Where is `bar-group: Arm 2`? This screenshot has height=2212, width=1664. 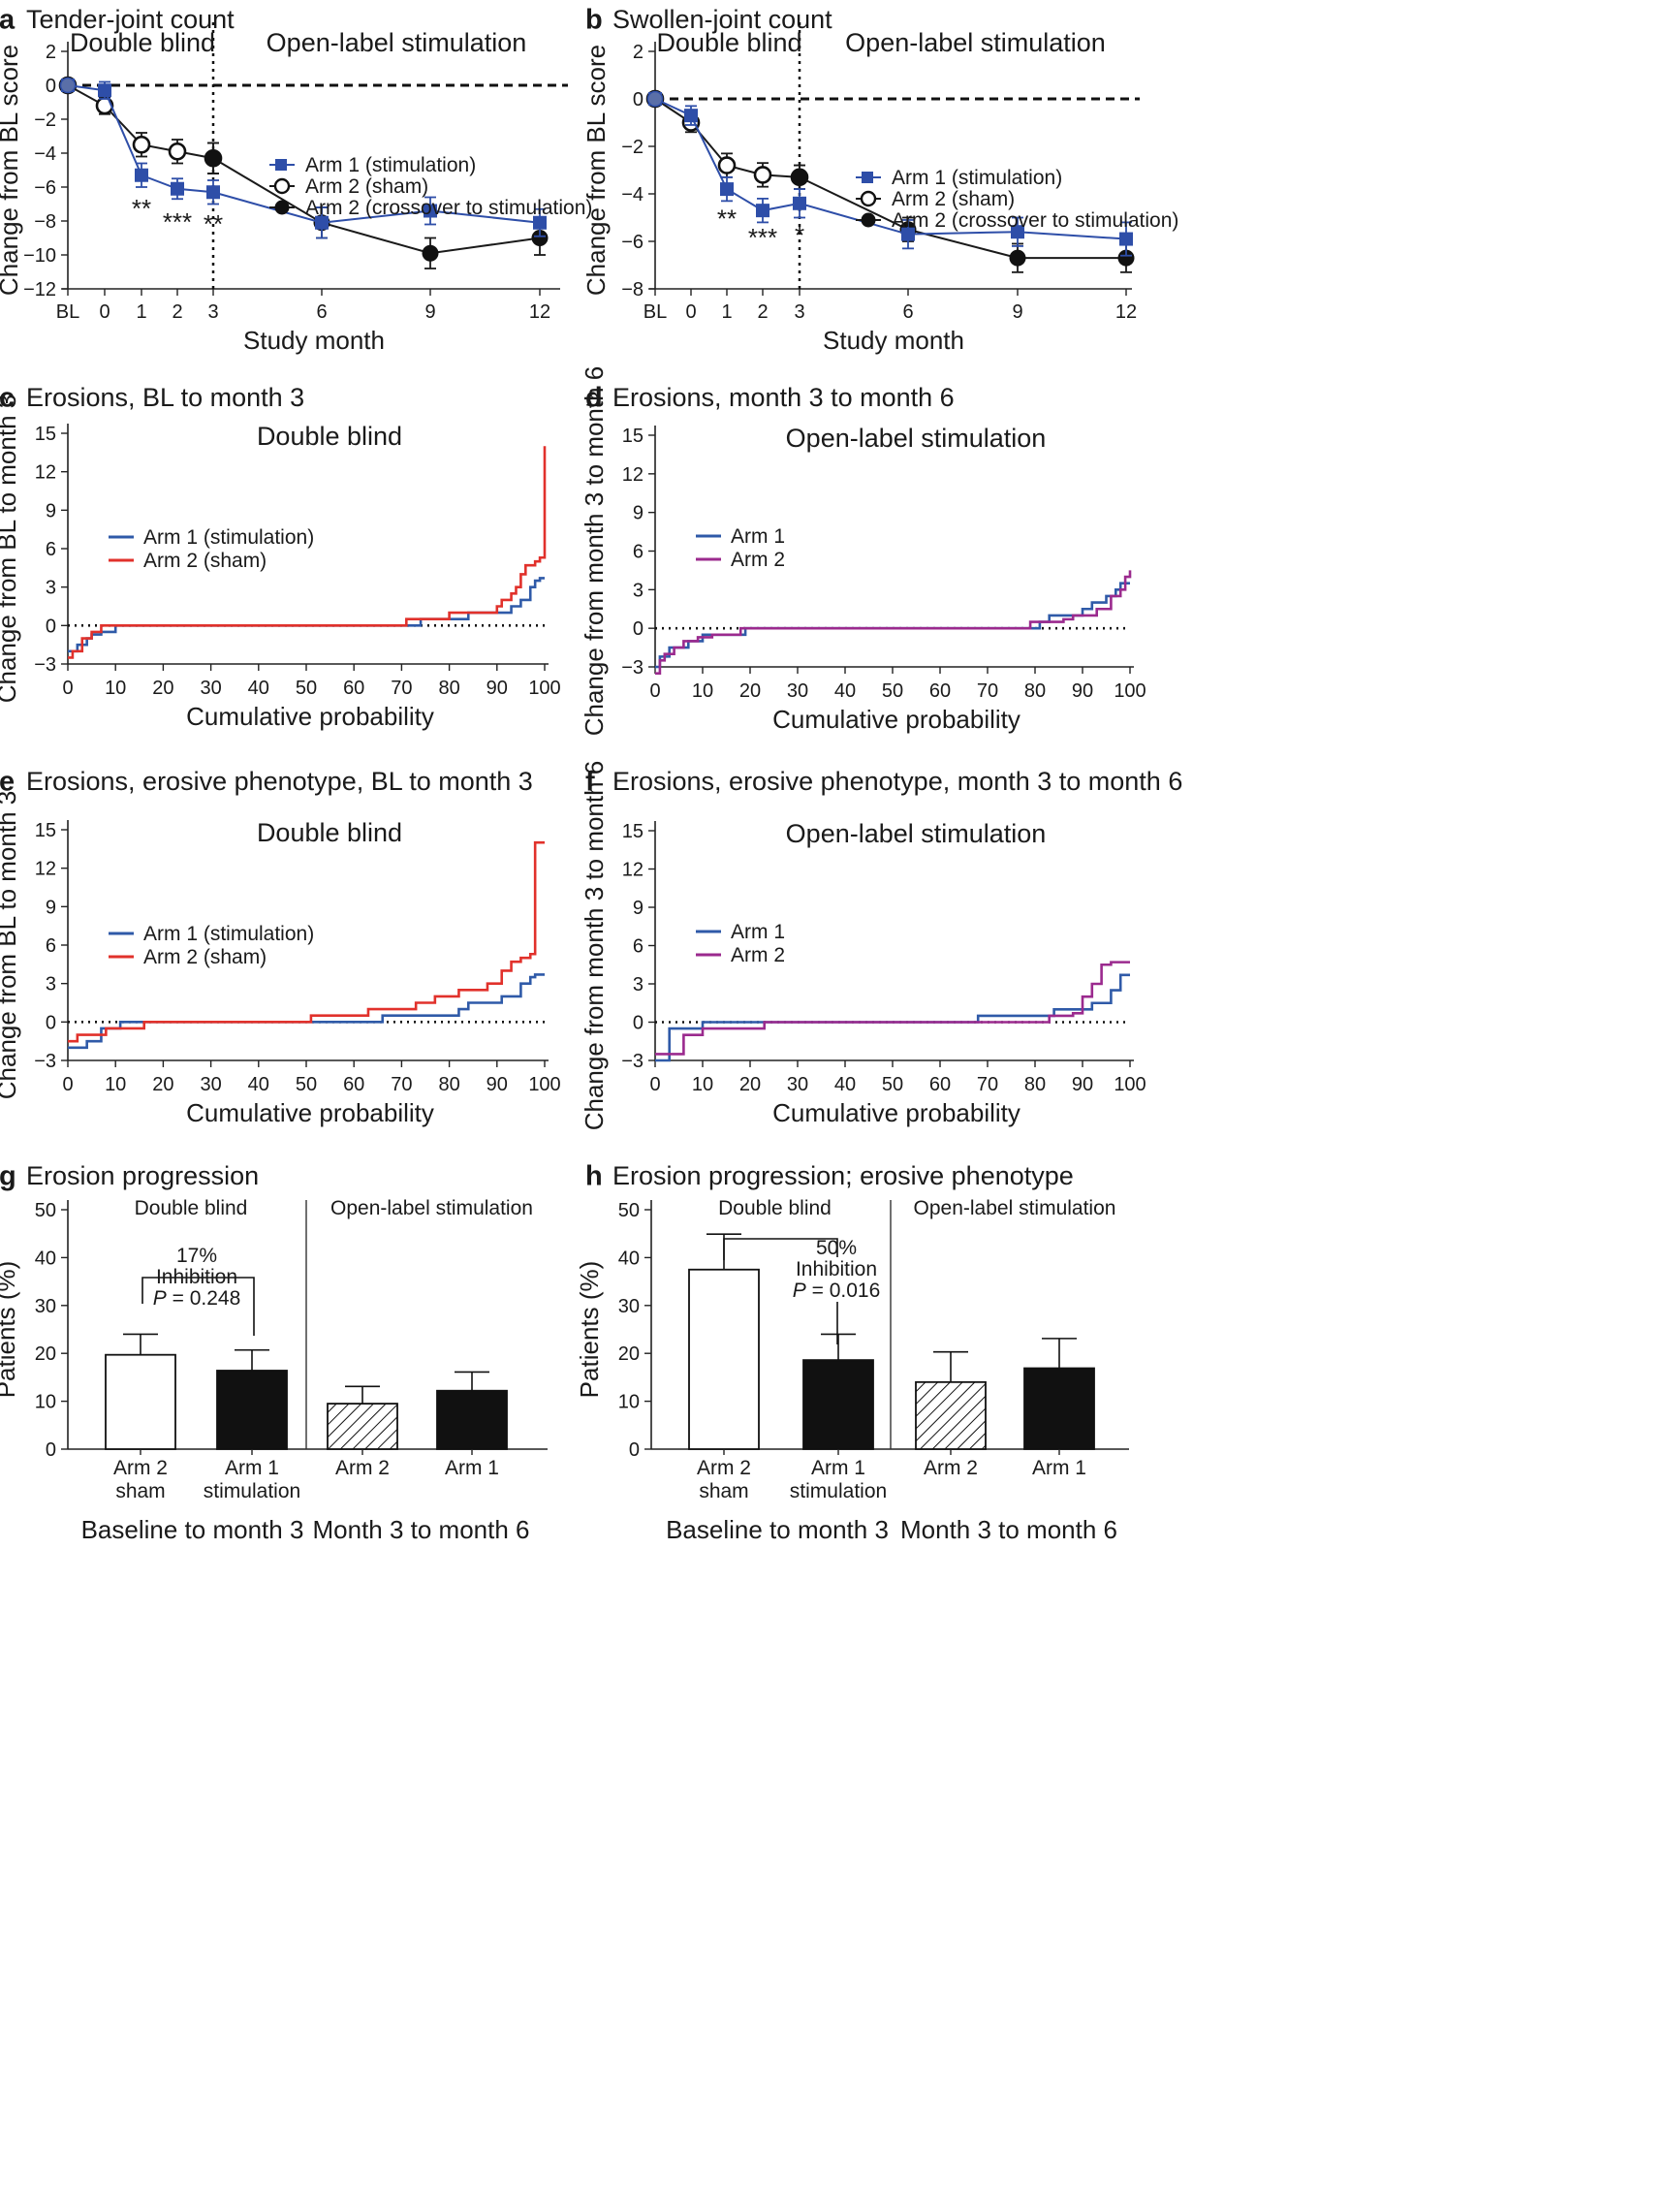
bar-group: Arm 2 is located at coordinates (362, 1432).